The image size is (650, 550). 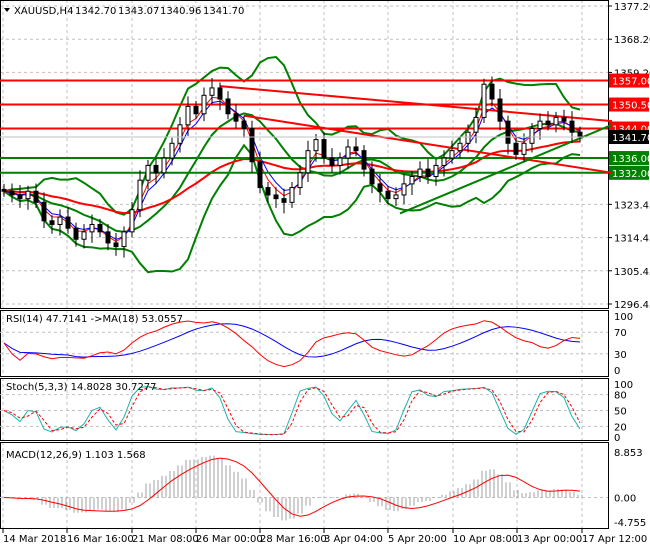 What do you see at coordinates (620, 396) in the screenshot?
I see `stoch-tick-label: 80` at bounding box center [620, 396].